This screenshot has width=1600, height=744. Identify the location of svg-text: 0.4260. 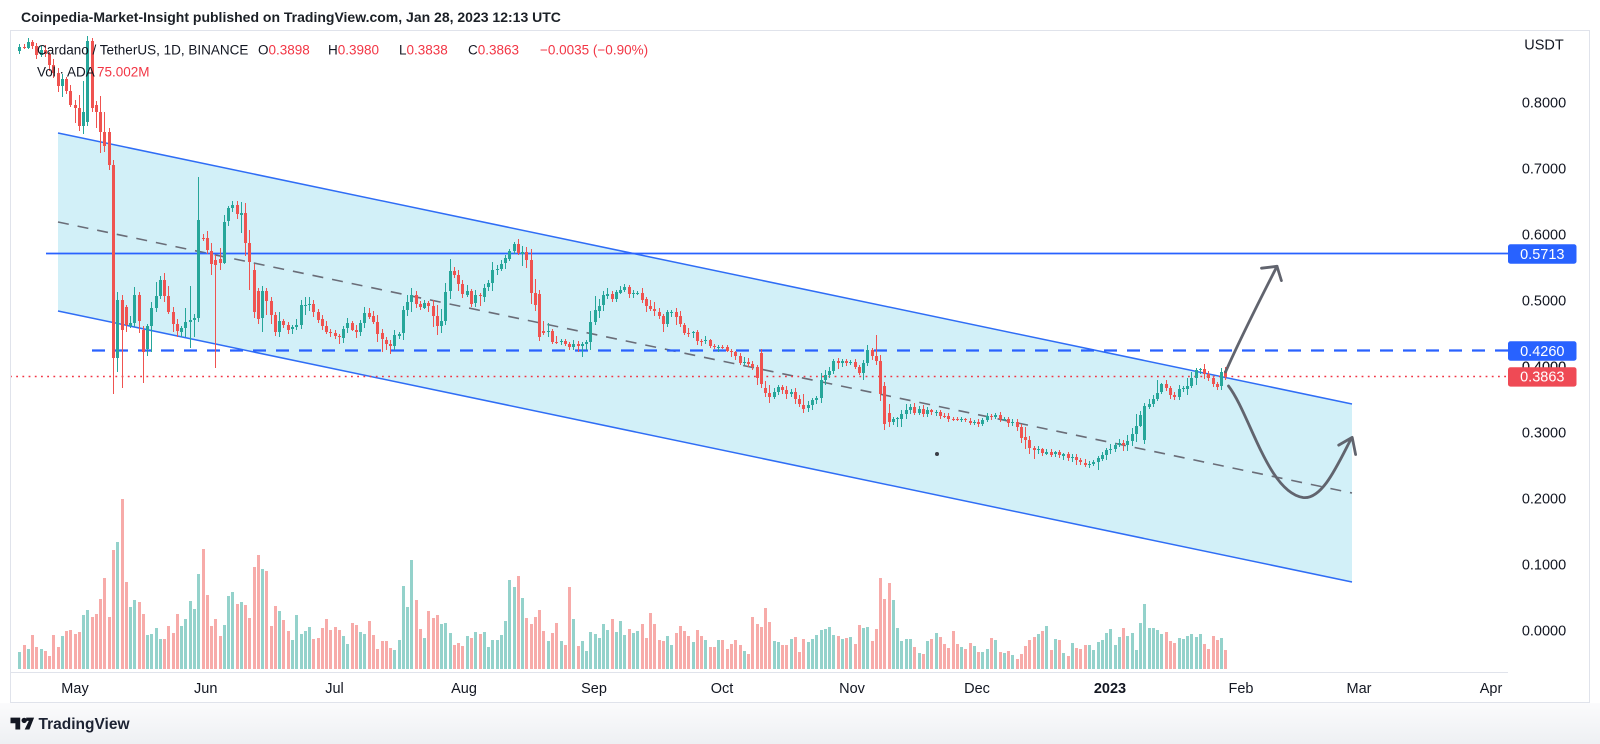
(1542, 352).